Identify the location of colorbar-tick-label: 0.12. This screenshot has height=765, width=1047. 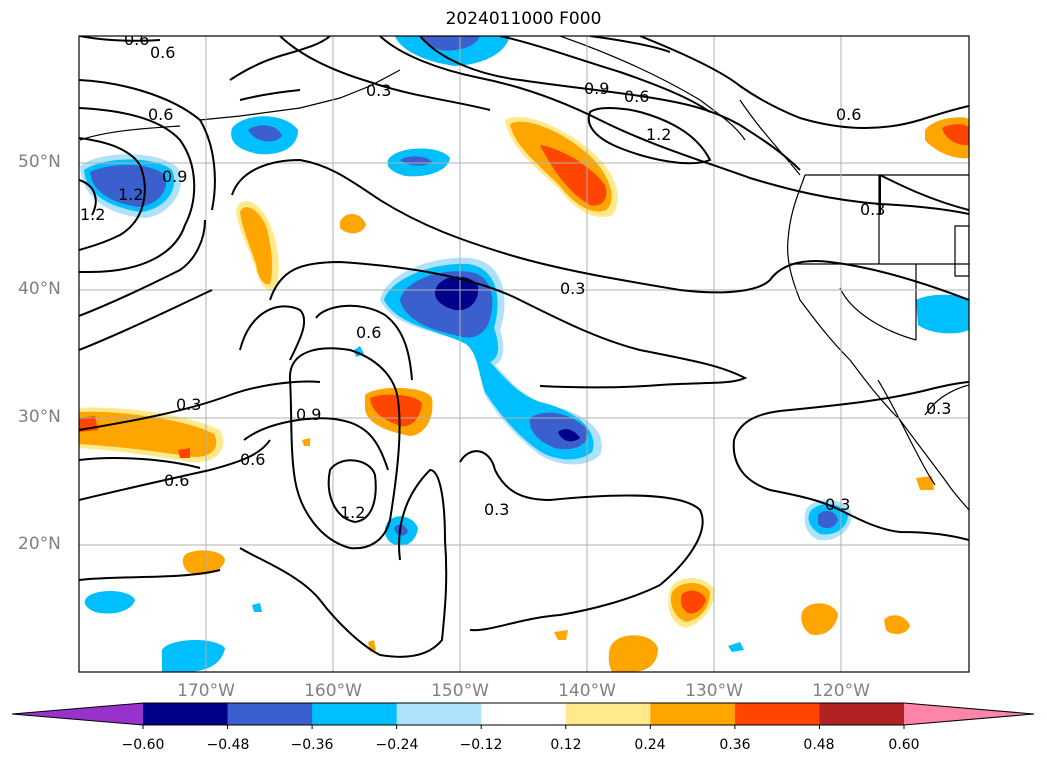
(566, 745).